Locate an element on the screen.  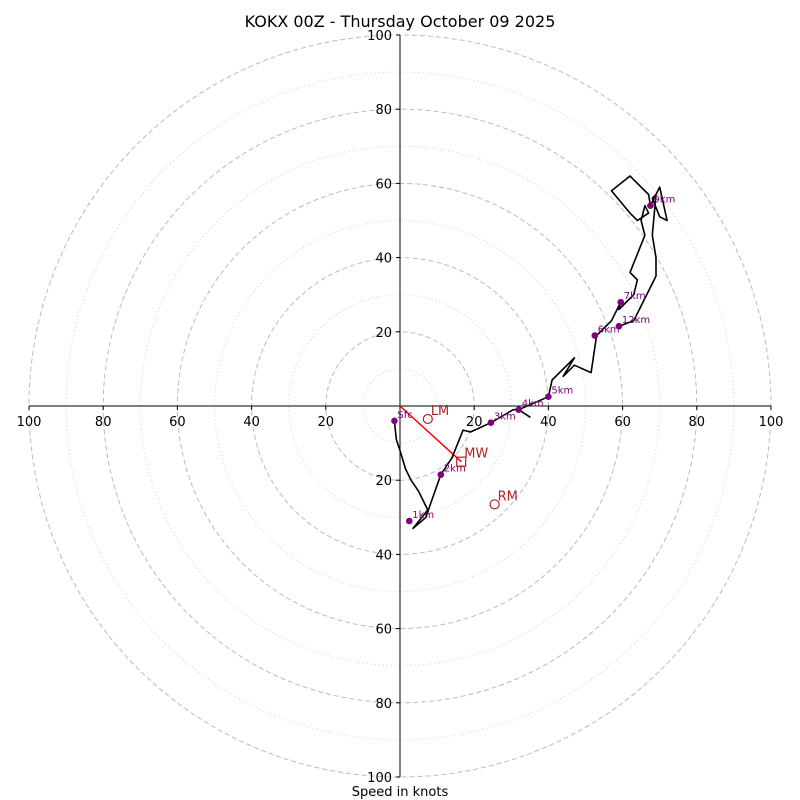
storm-marker-lm is located at coordinates (427, 419).